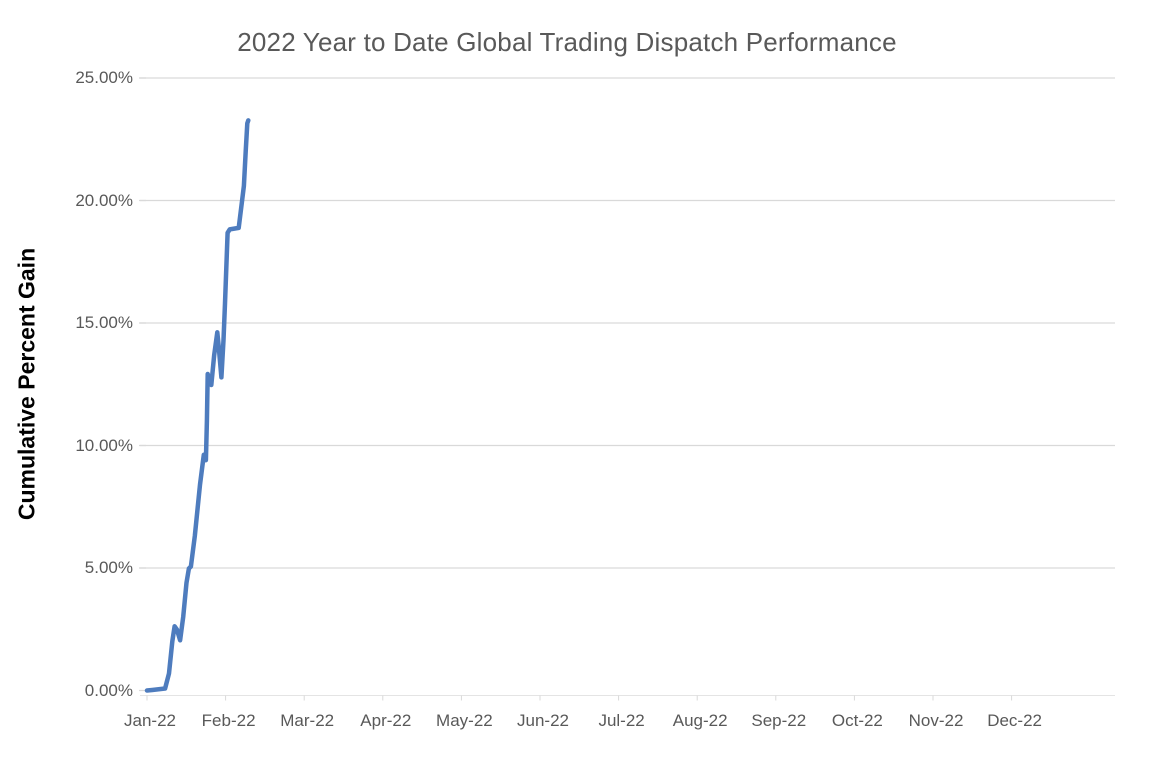 Image resolution: width=1158 pixels, height=782 pixels. What do you see at coordinates (464, 720) in the screenshot?
I see `x-tick-label-may-22: May-22` at bounding box center [464, 720].